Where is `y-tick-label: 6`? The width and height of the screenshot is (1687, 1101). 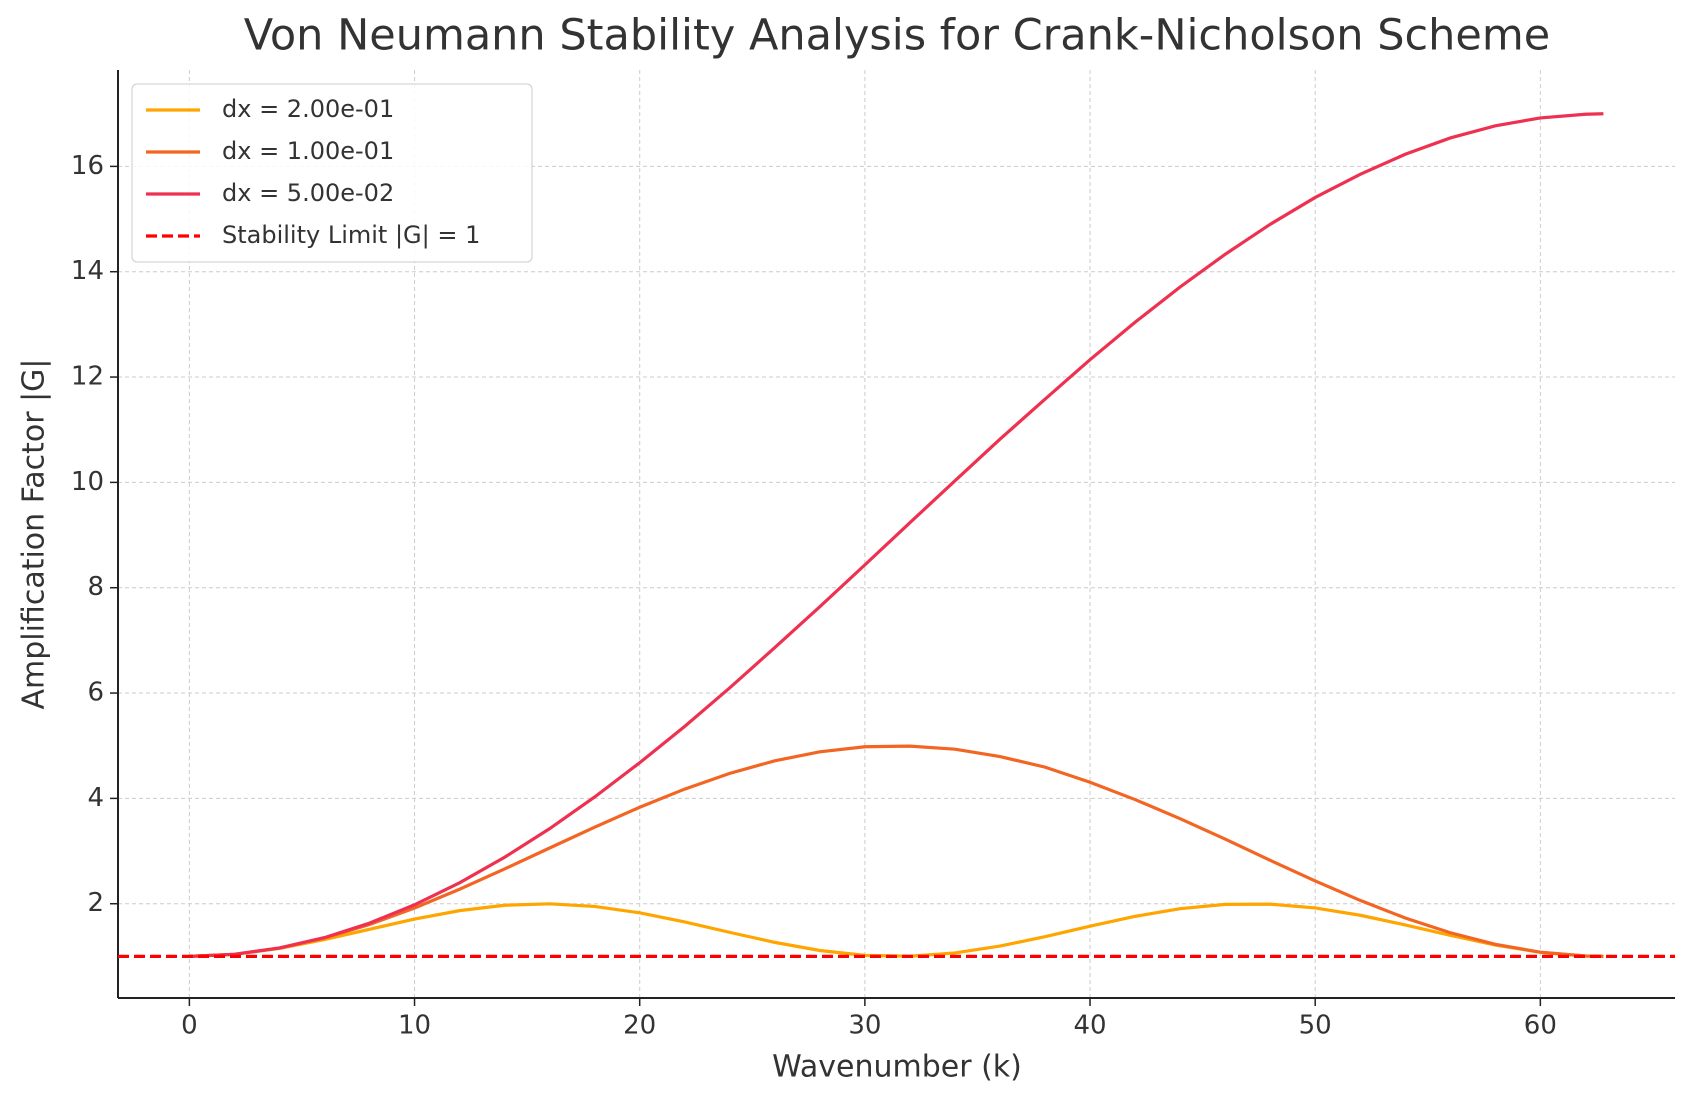
y-tick-label: 6 is located at coordinates (95, 693).